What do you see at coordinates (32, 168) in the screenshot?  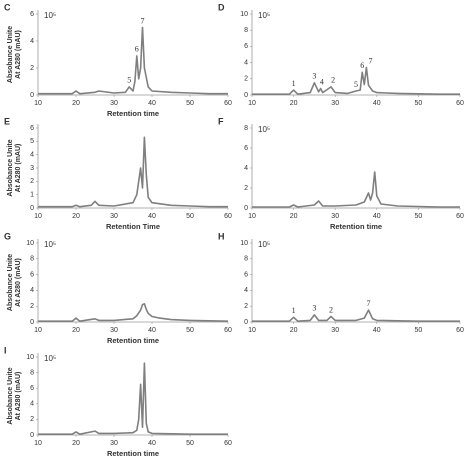 I see `y-tick-label: 3` at bounding box center [32, 168].